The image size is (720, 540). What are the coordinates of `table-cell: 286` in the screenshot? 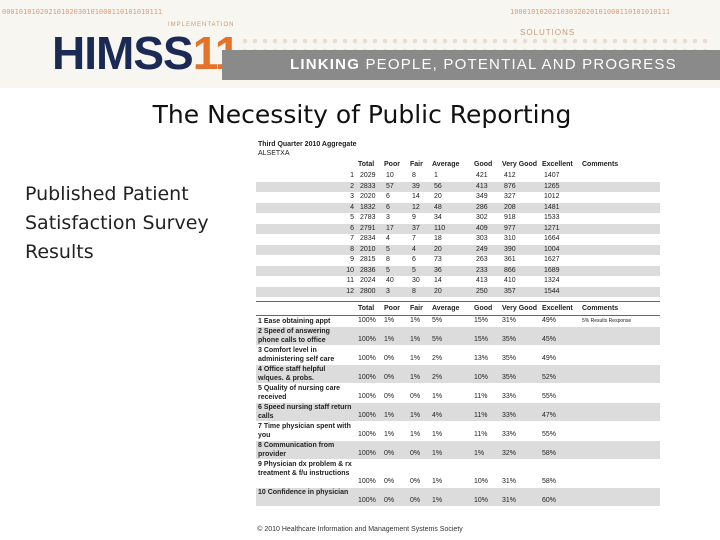 It's located at (482, 207).